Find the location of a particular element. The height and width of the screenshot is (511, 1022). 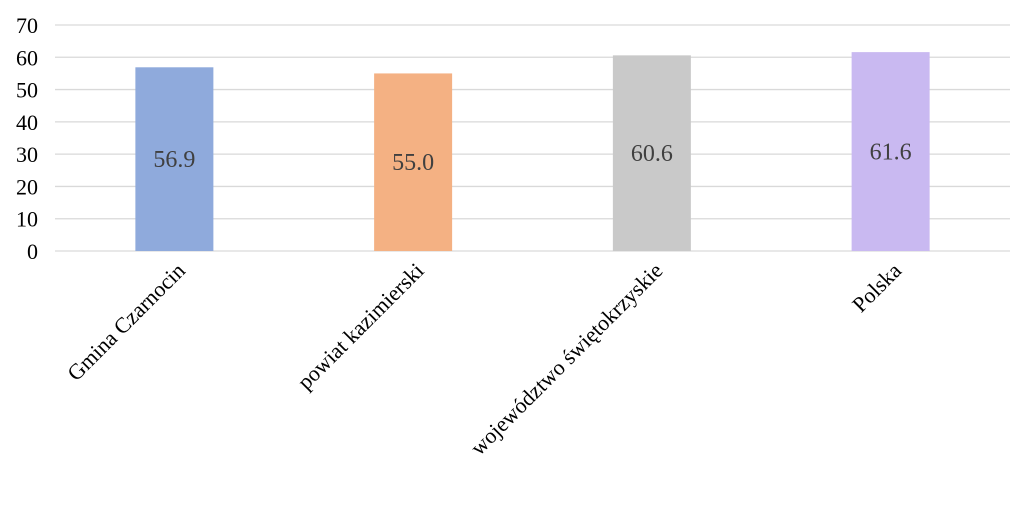

y-tick-label: 30 is located at coordinates (27, 154).